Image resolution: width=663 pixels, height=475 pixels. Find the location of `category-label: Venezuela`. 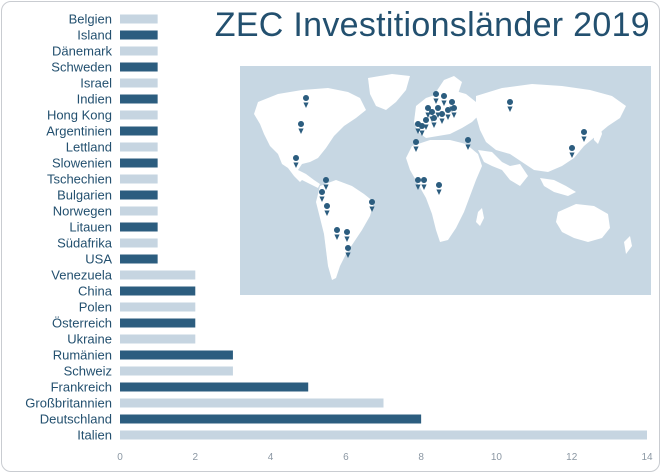

category-label: Venezuela is located at coordinates (81, 275).